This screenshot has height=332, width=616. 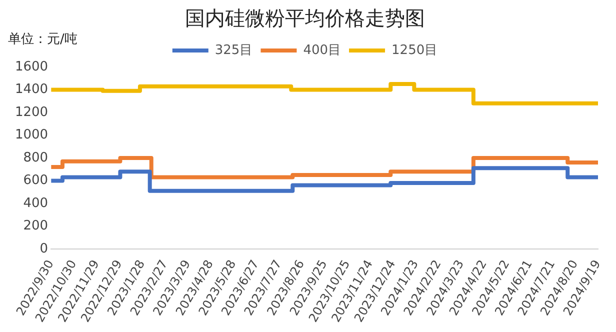 I want to click on y-tick-label: 600, so click(x=35, y=180).